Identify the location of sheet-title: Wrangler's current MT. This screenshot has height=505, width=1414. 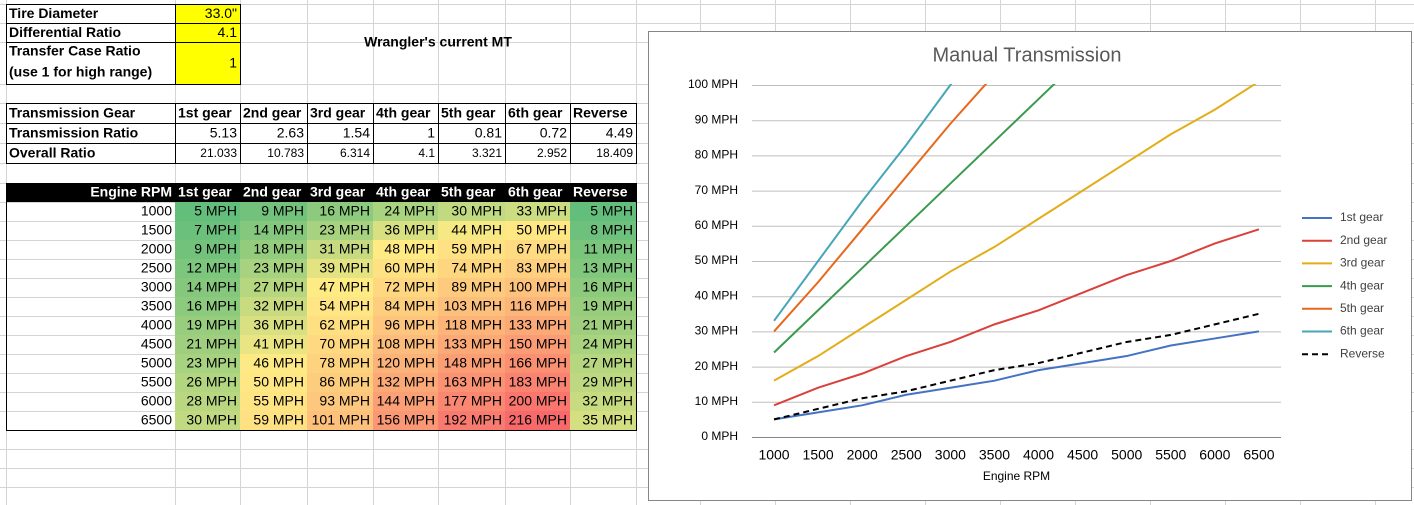
(438, 42).